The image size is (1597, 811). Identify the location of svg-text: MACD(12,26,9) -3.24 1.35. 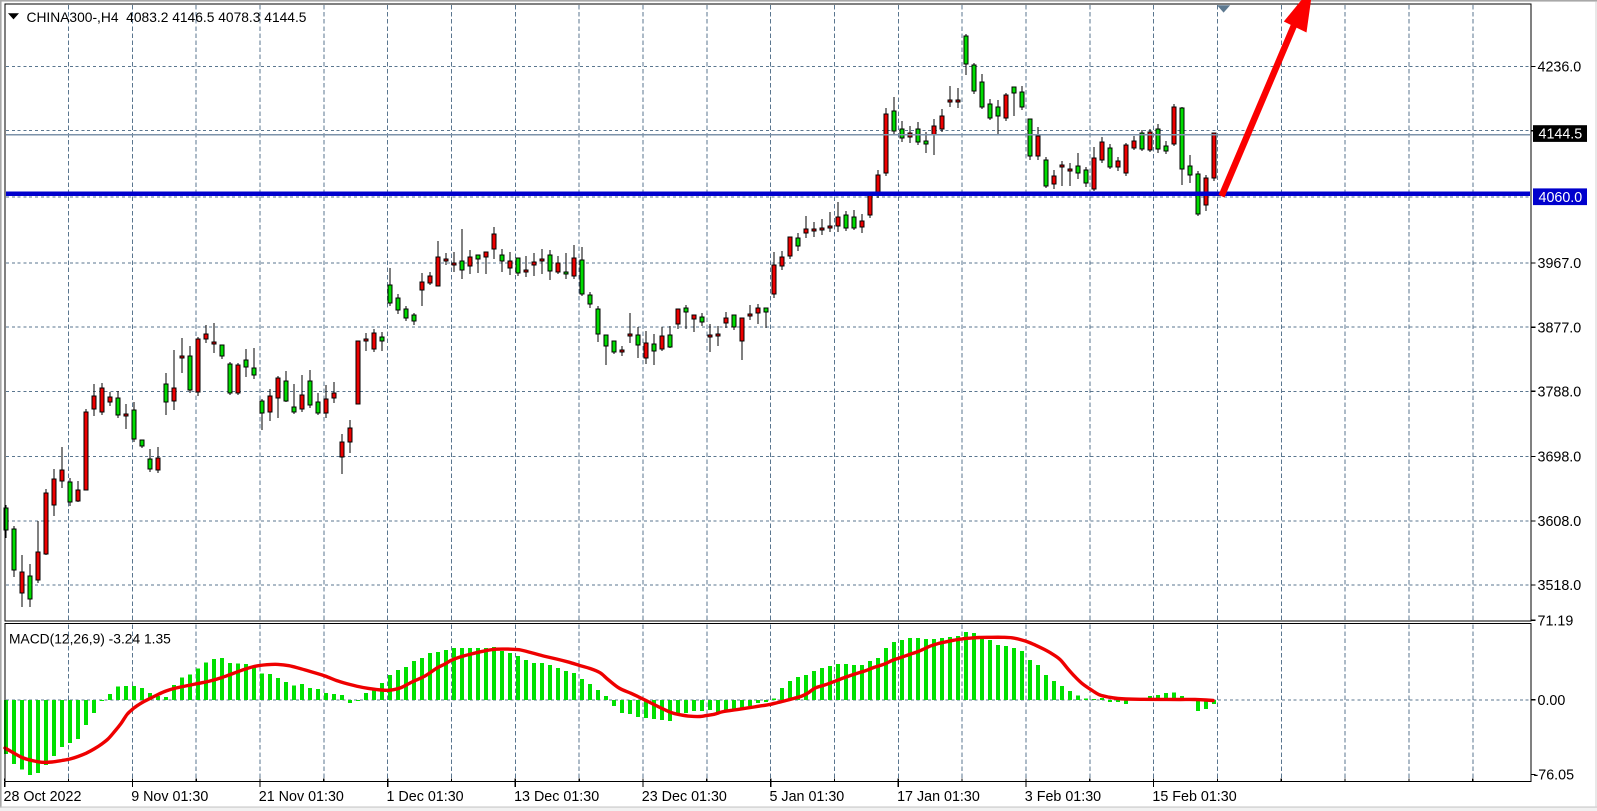
(90, 638).